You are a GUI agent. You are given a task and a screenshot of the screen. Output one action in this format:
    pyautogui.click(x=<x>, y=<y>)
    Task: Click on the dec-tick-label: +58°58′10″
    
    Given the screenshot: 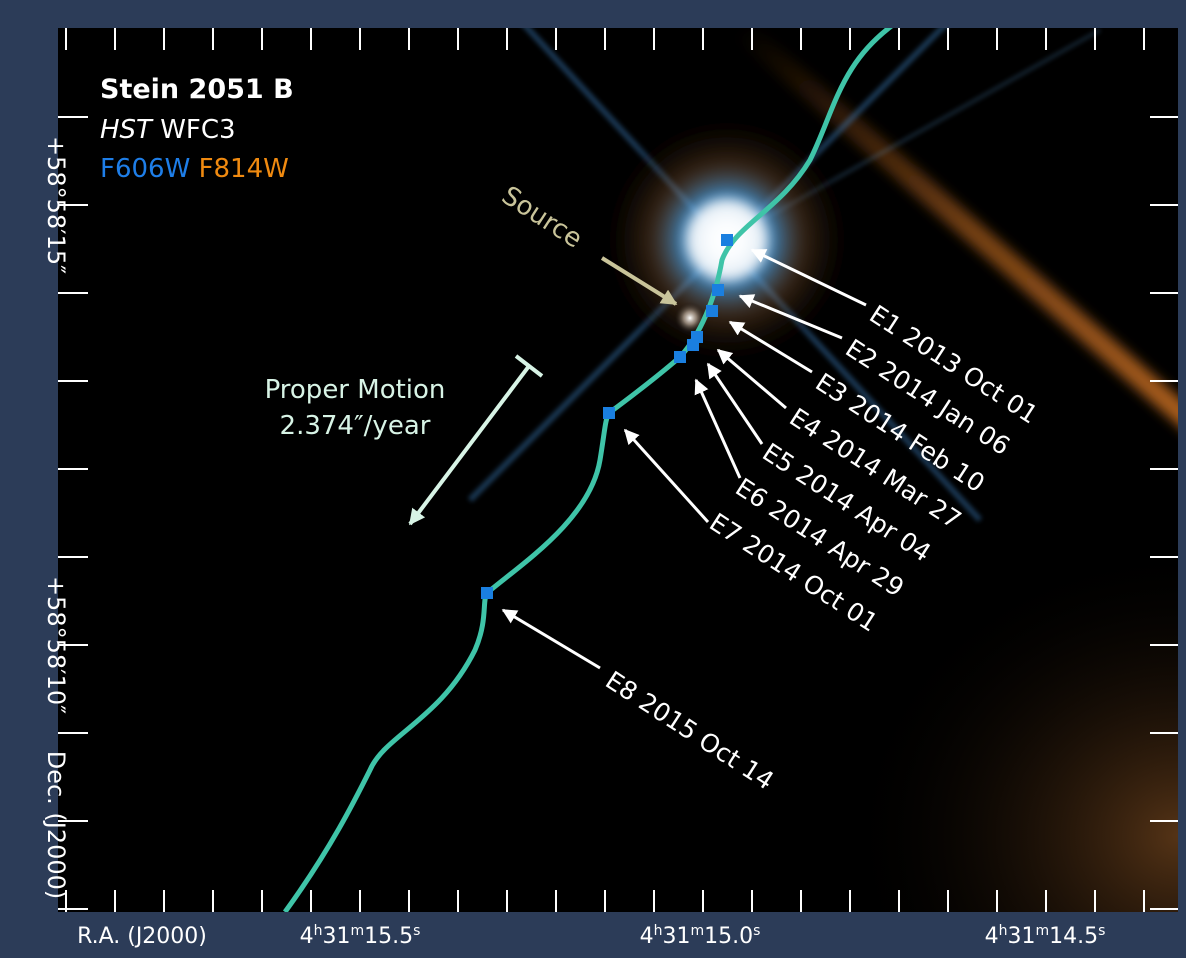 What is the action you would take?
    pyautogui.click(x=56, y=645)
    